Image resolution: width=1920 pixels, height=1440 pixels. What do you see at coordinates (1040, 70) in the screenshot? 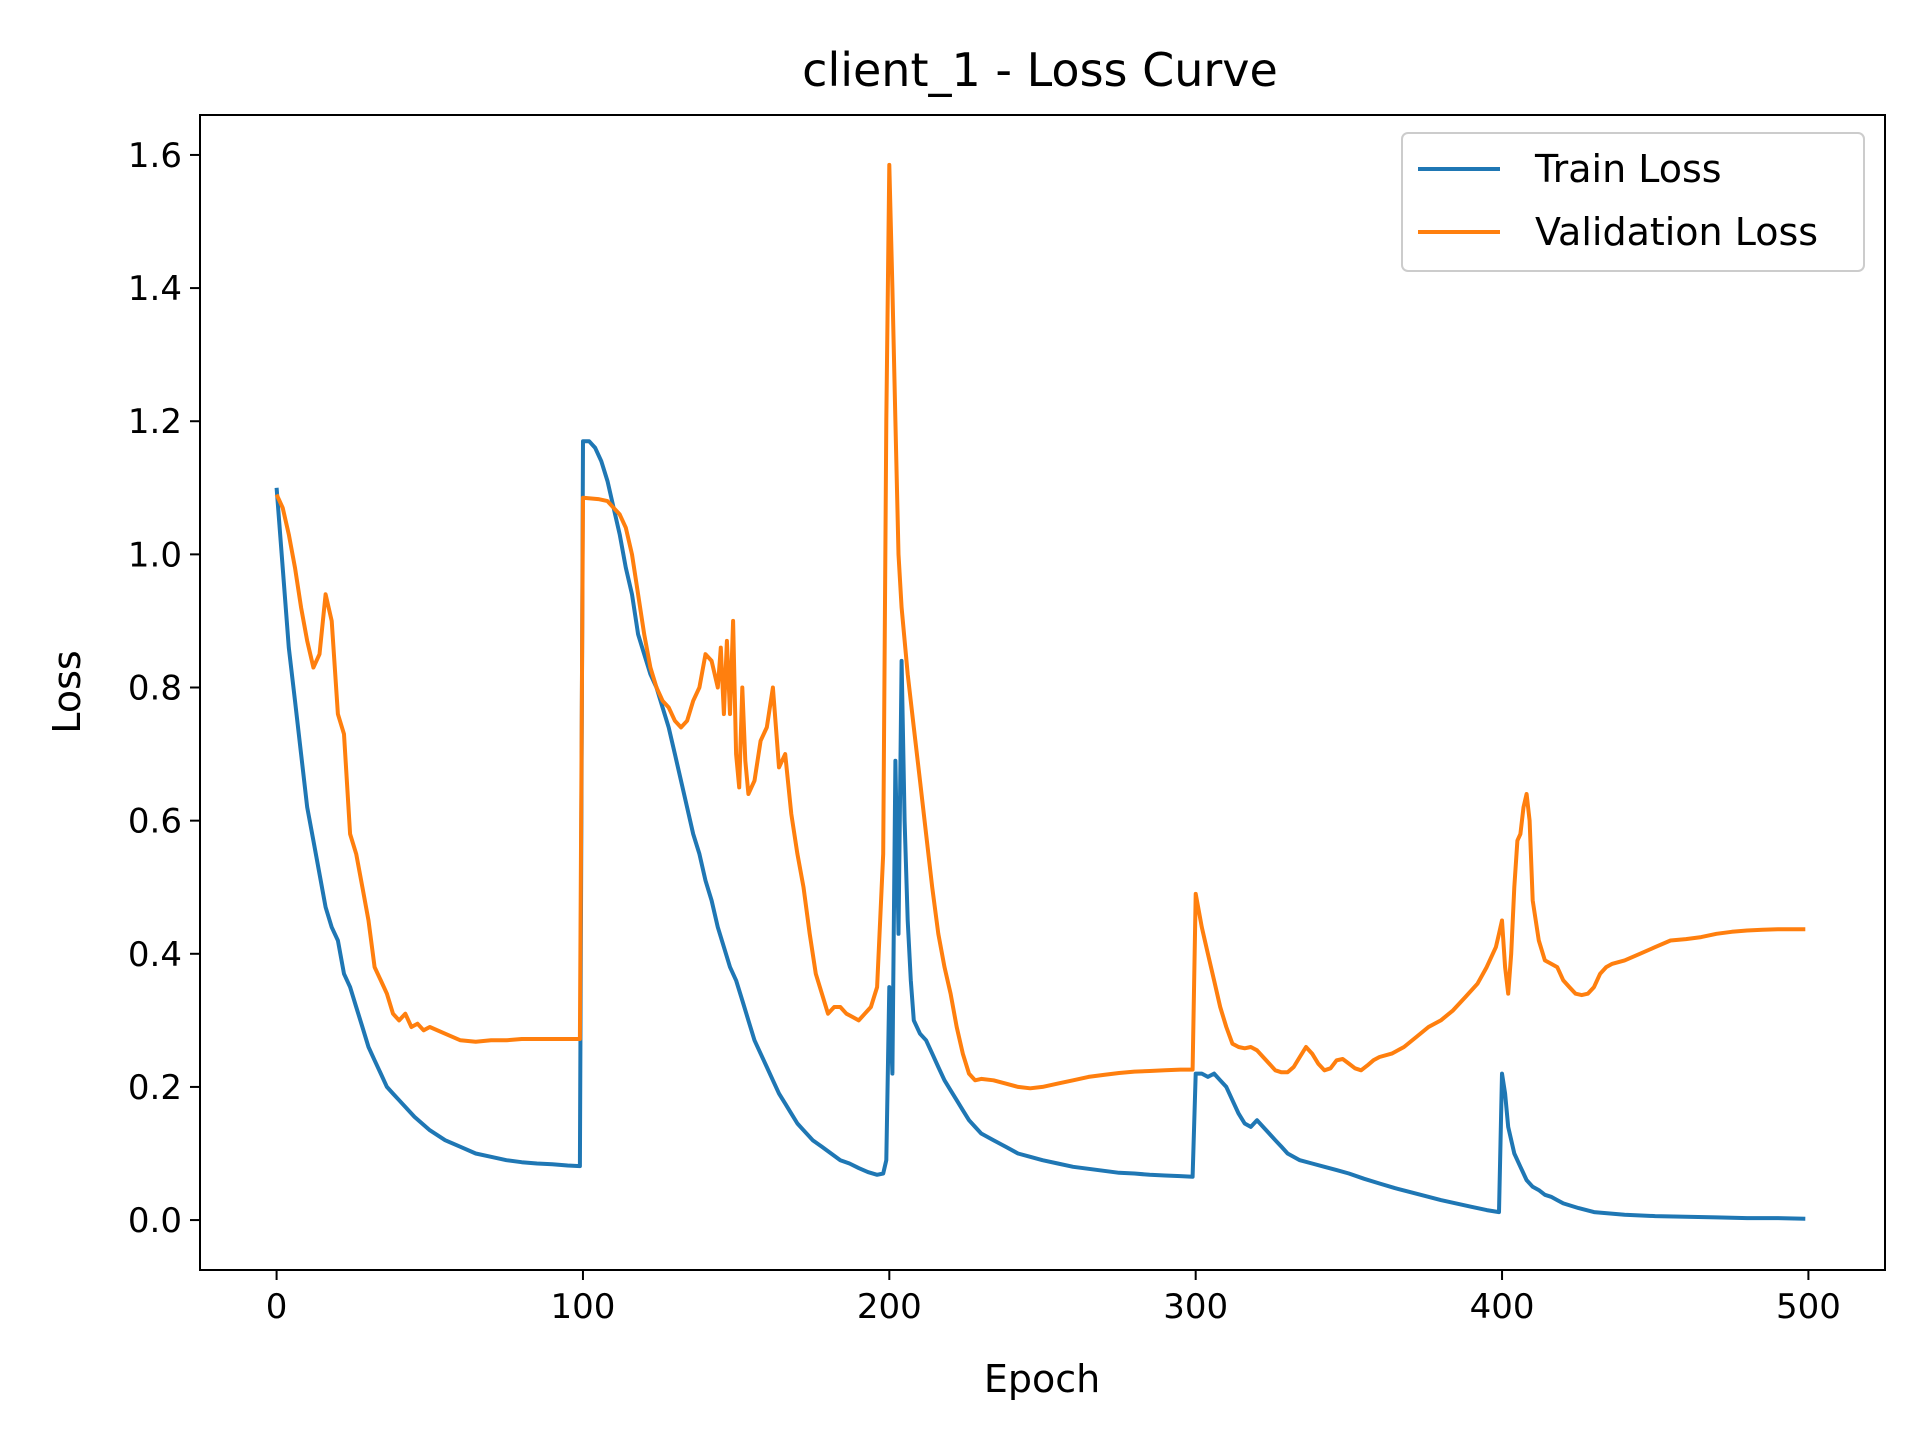
I see `chart-title: client_1 - Loss Curve` at bounding box center [1040, 70].